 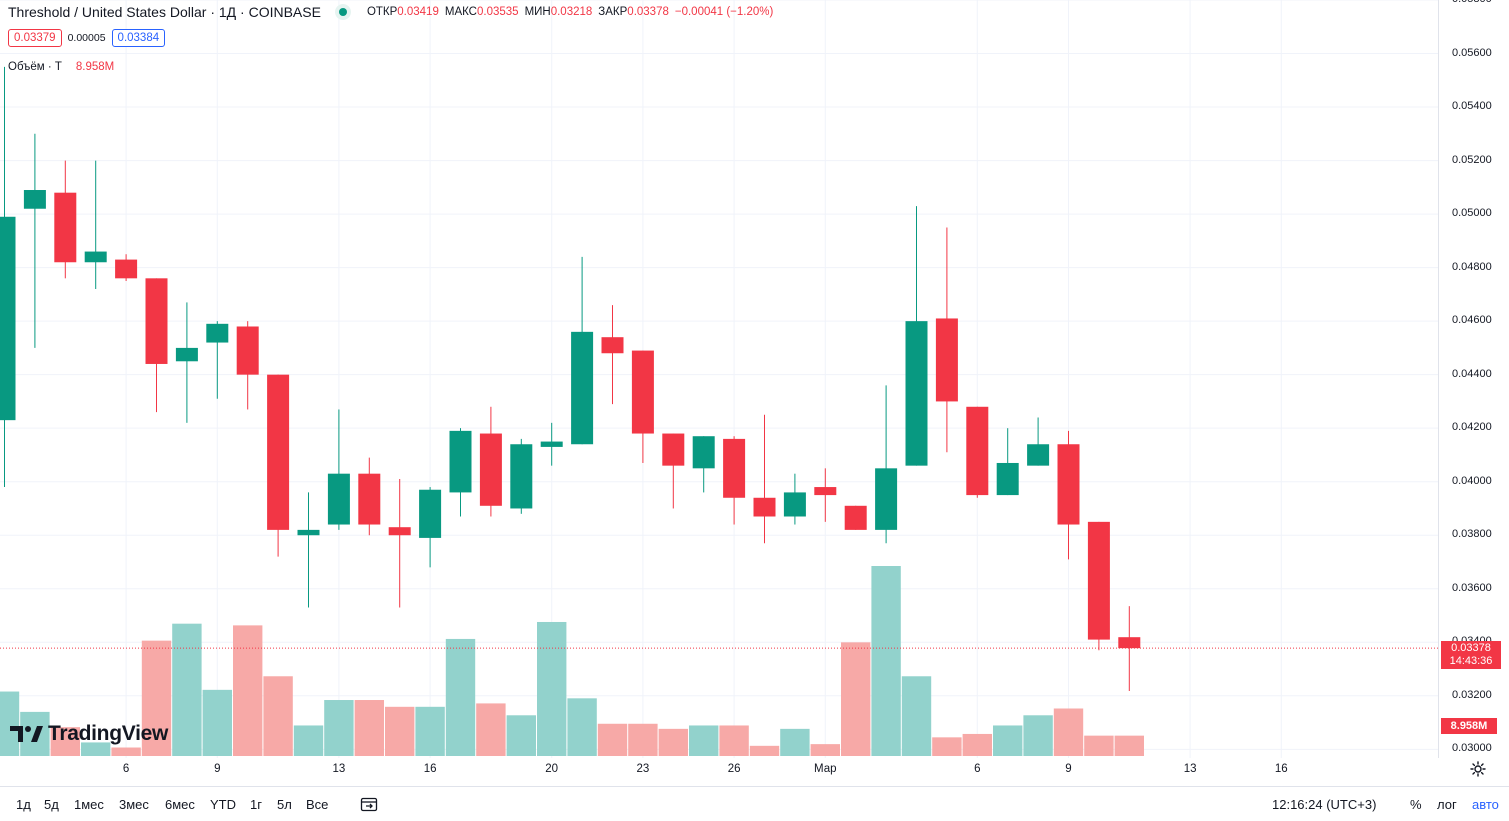 I want to click on market-status-icon, so click(x=342, y=12).